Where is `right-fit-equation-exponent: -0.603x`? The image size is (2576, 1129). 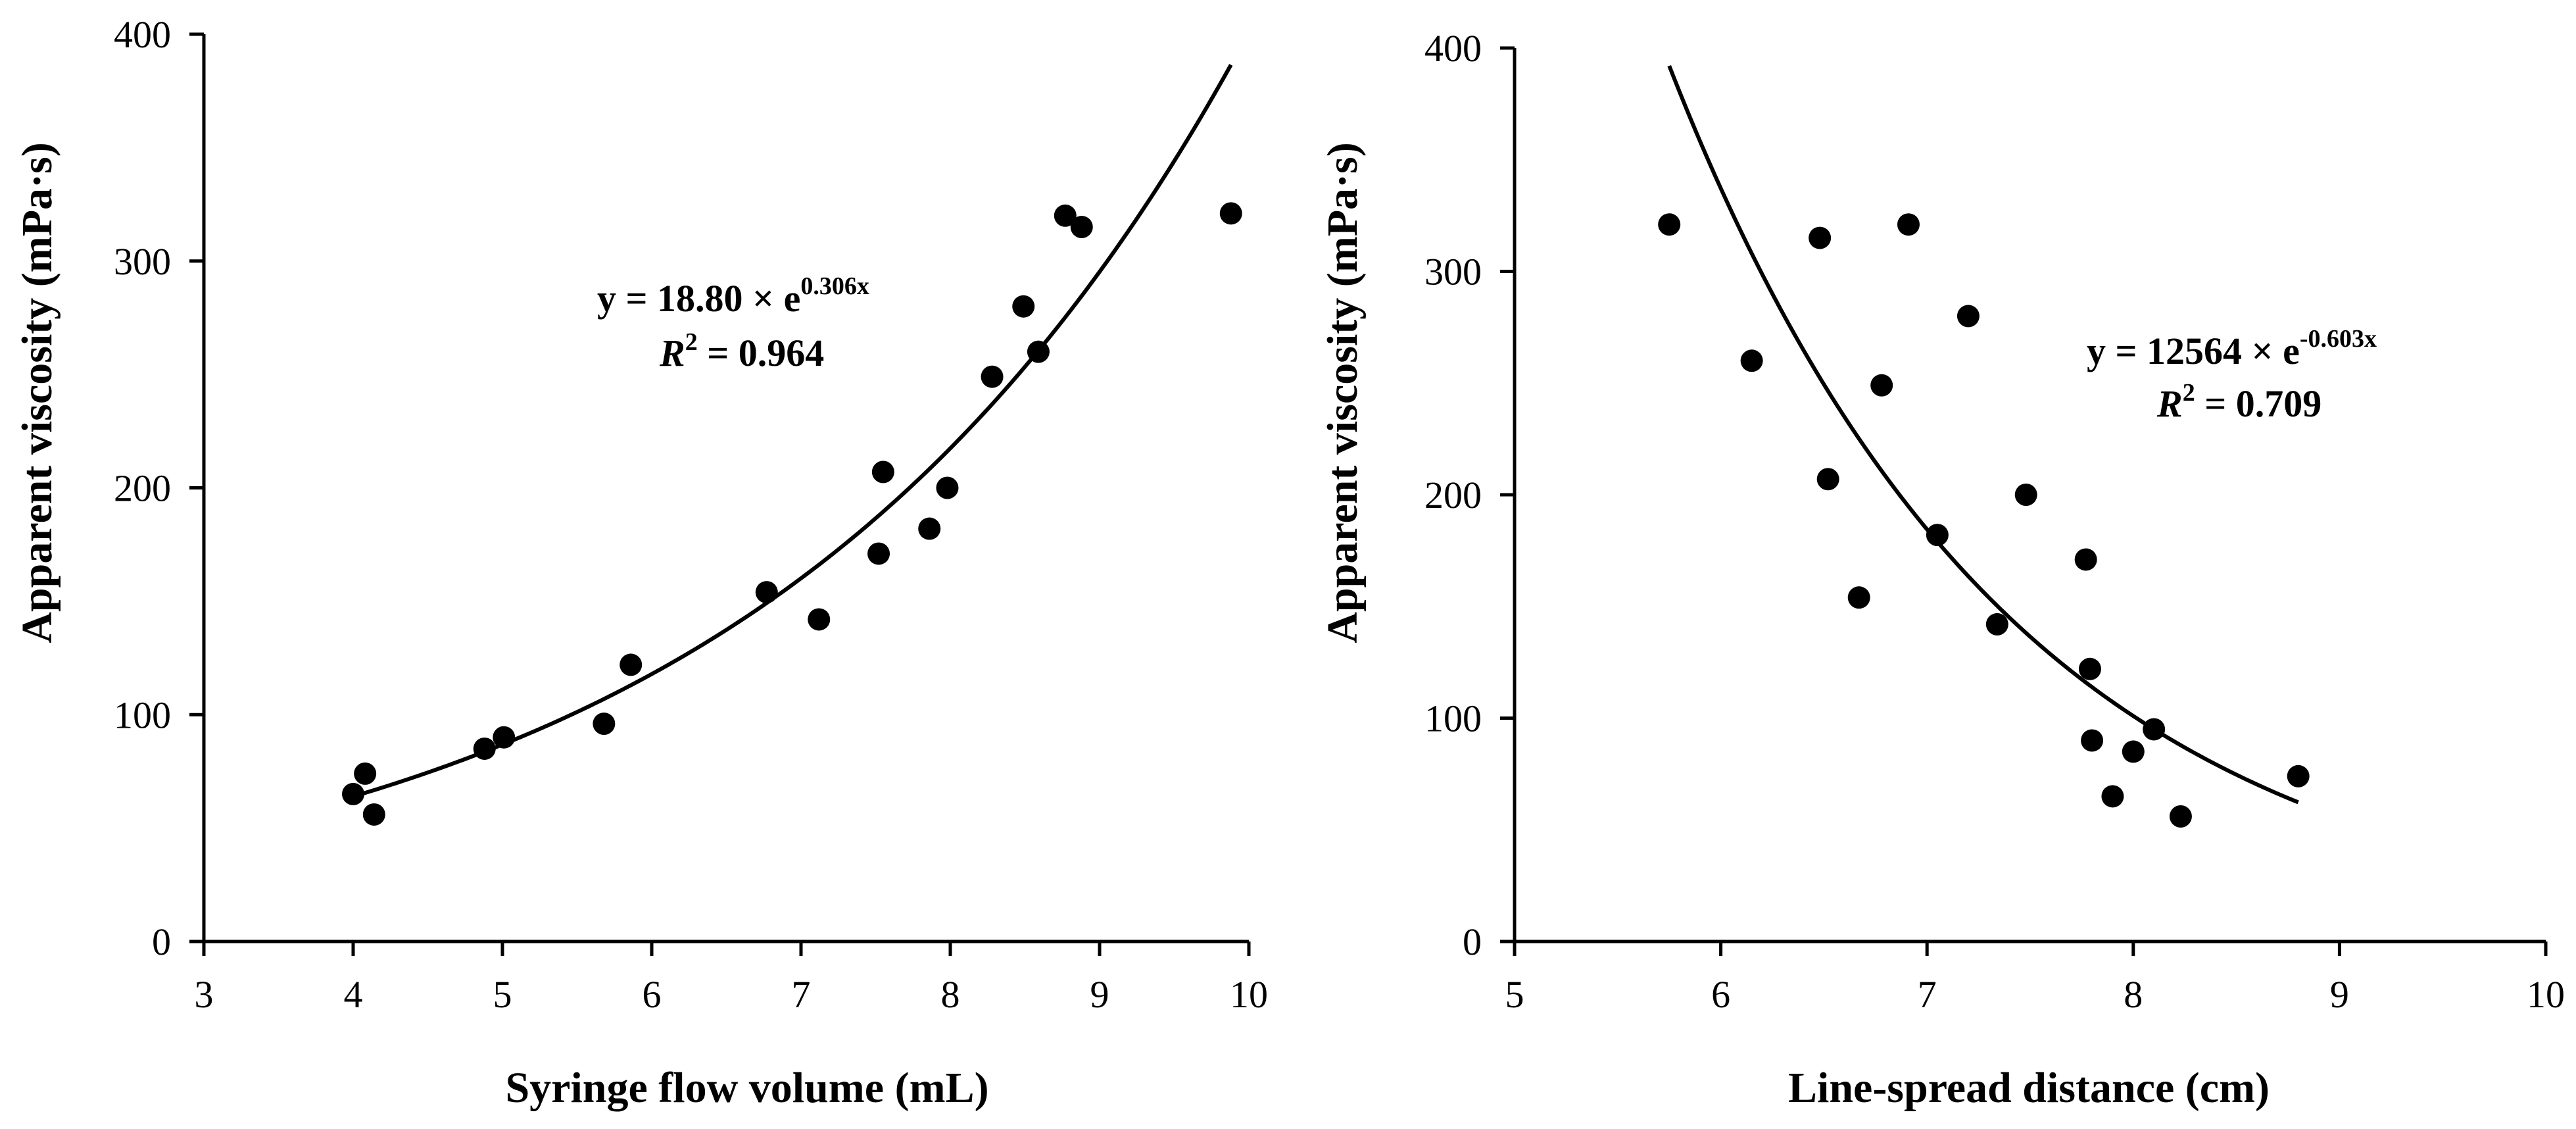
right-fit-equation-exponent: -0.603x is located at coordinates (2338, 339).